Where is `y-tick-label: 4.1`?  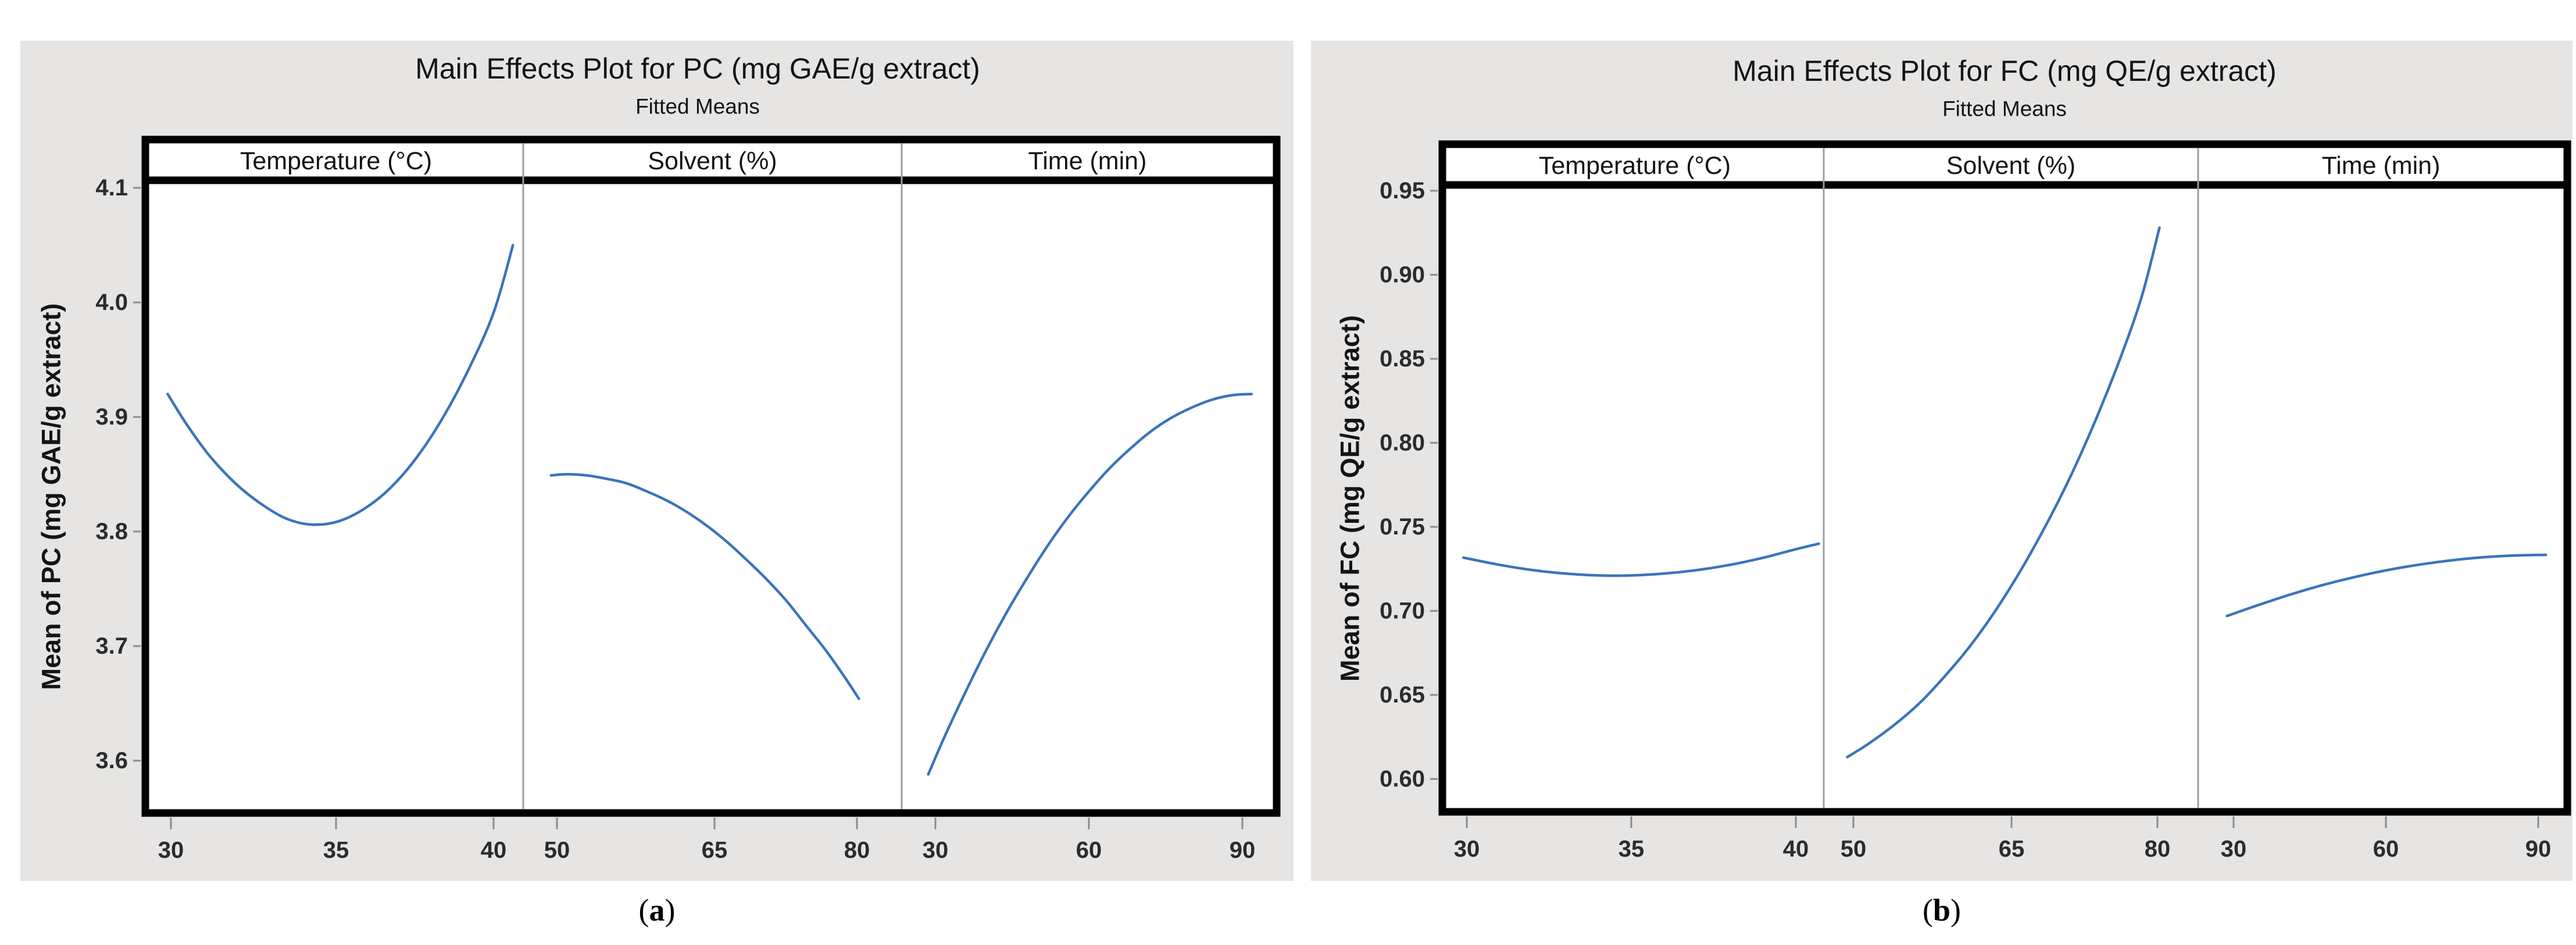
y-tick-label: 4.1 is located at coordinates (111, 188).